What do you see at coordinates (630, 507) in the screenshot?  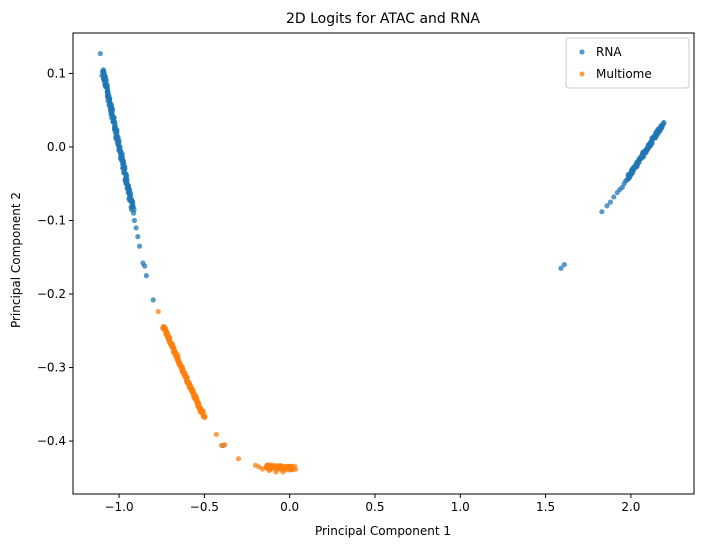 I see `x-tick-label: 2.0` at bounding box center [630, 507].